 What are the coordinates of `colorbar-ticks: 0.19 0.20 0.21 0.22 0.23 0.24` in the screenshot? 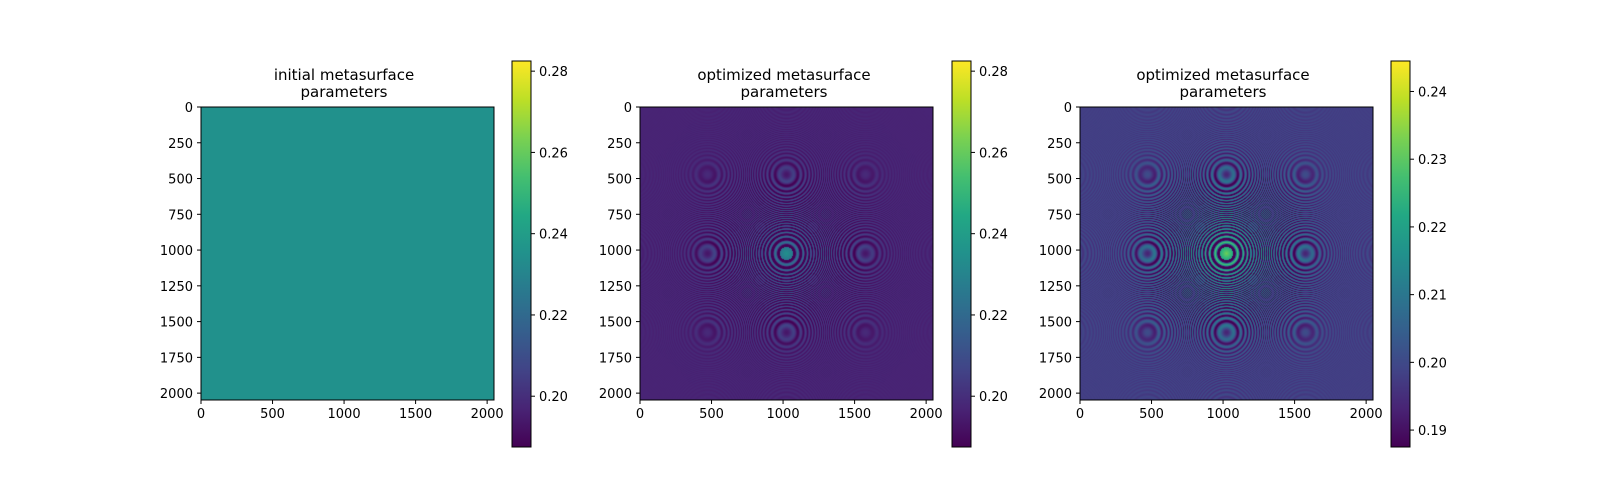 It's located at (1428, 262).